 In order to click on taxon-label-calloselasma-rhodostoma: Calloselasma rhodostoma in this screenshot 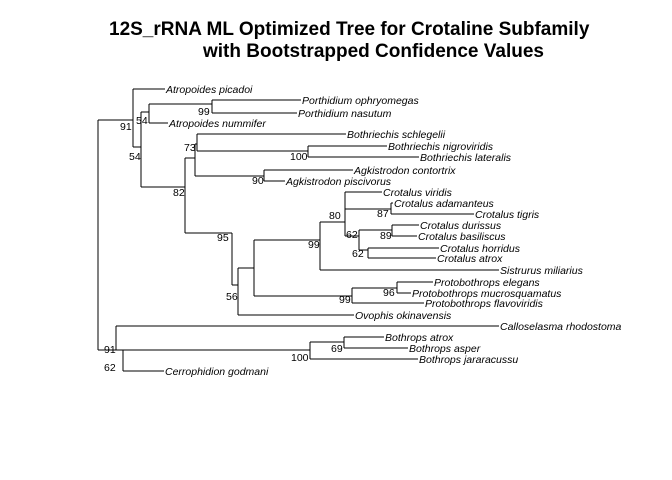, I will do `click(561, 327)`.